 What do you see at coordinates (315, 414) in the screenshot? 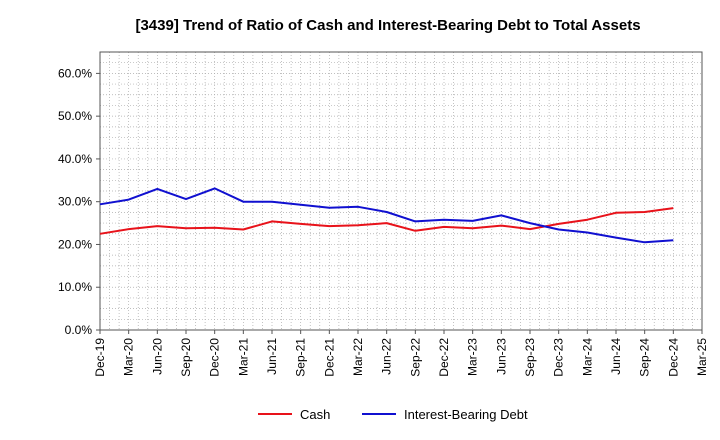
I see `legend-label: Cash` at bounding box center [315, 414].